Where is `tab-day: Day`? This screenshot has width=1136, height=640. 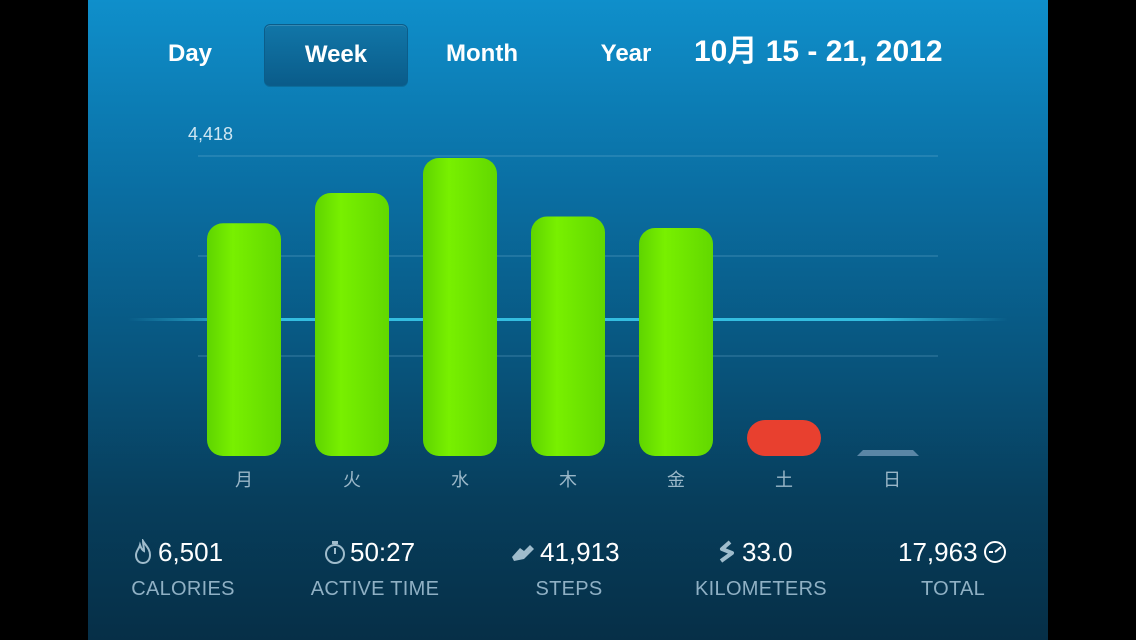 tab-day: Day is located at coordinates (190, 53).